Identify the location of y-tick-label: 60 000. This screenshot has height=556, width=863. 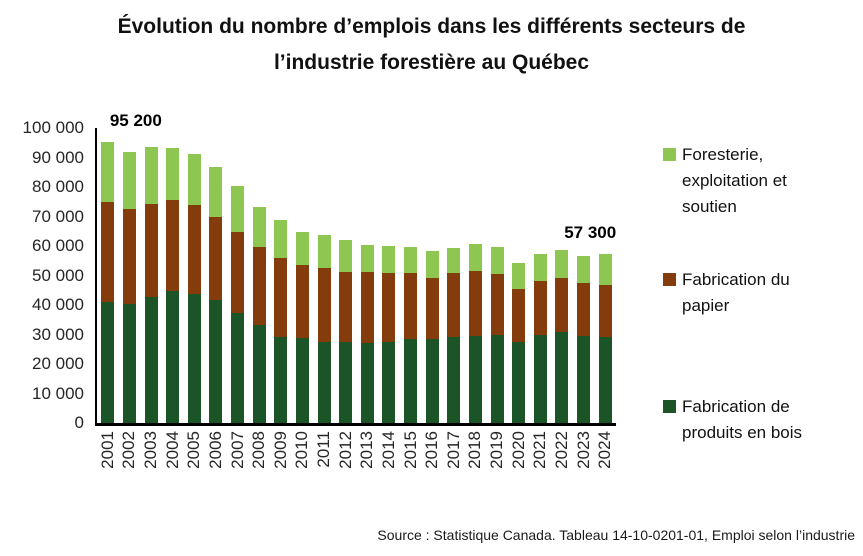
(58, 245).